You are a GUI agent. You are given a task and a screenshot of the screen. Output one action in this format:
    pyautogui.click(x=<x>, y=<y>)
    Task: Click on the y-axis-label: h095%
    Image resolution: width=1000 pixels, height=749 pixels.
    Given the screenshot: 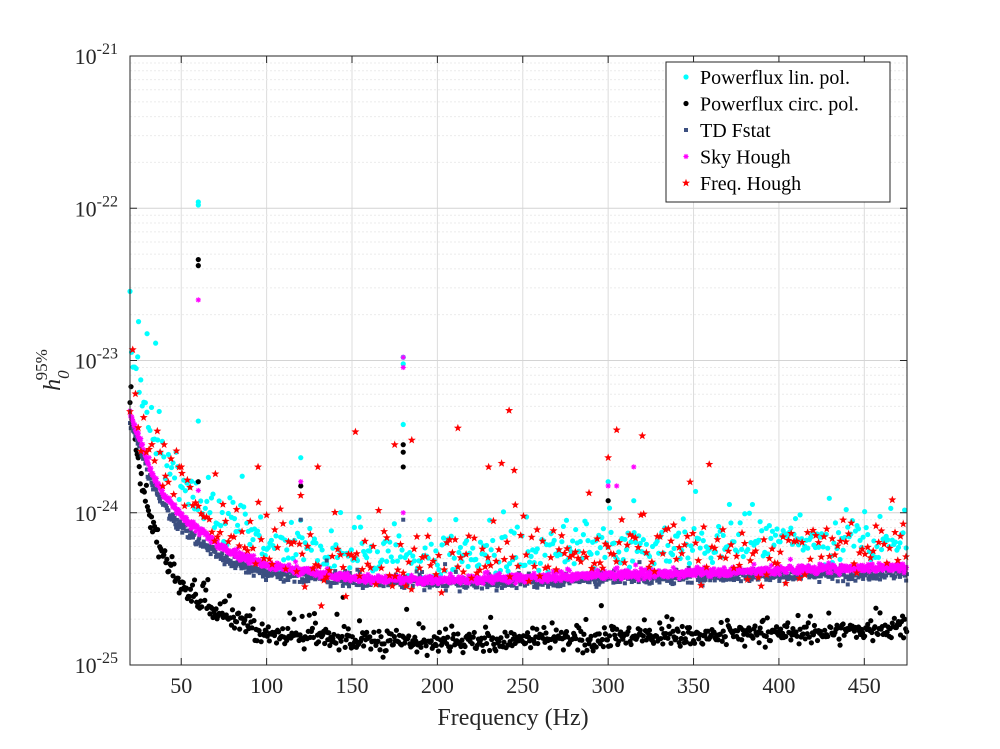 What is the action you would take?
    pyautogui.click(x=52, y=370)
    